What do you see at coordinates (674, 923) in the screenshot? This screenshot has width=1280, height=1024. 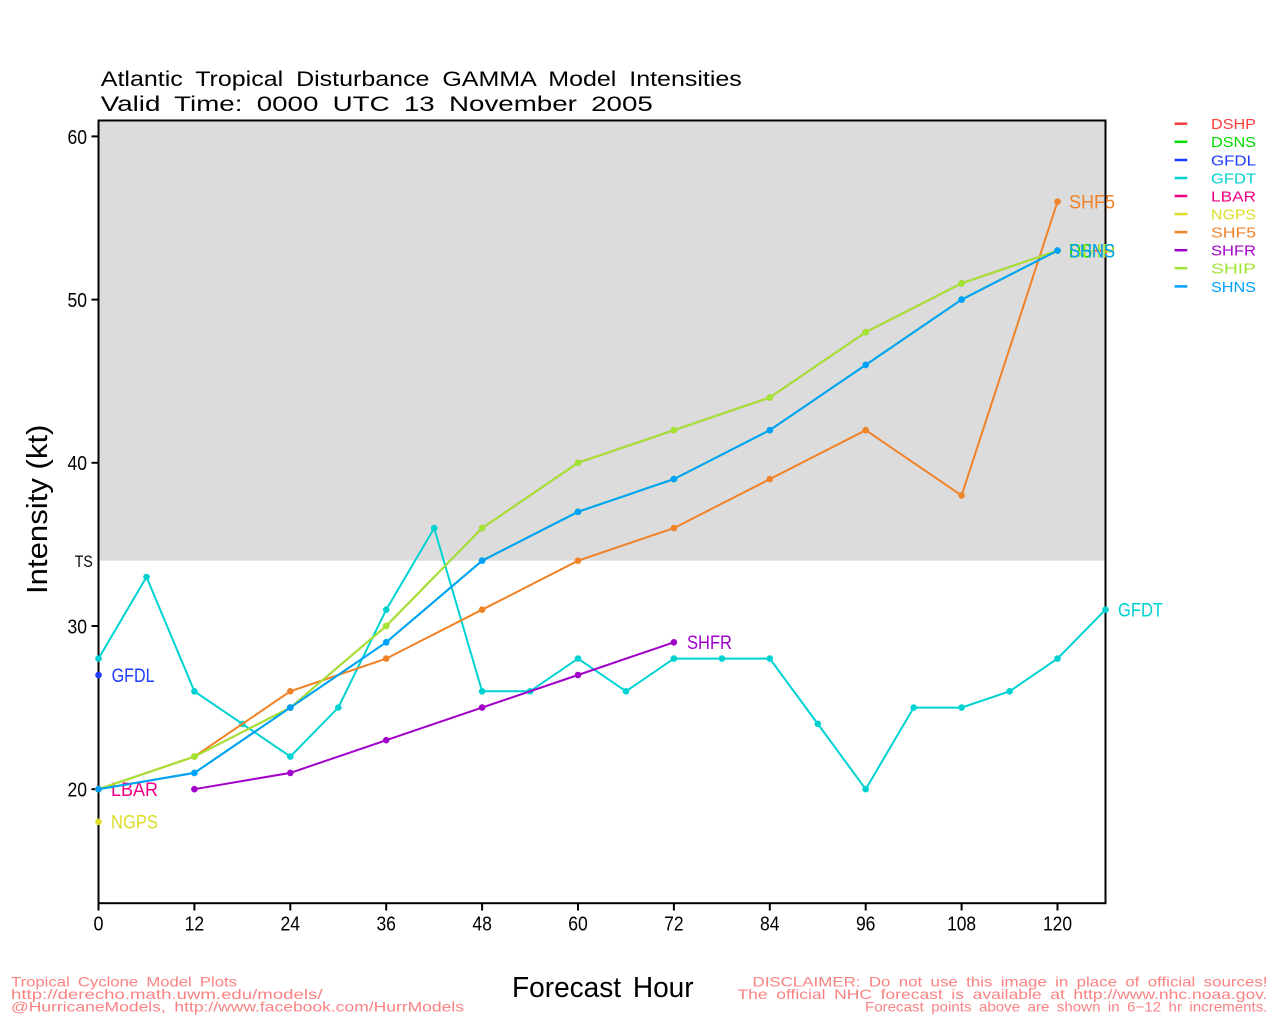 I see `svg-text: 72` at bounding box center [674, 923].